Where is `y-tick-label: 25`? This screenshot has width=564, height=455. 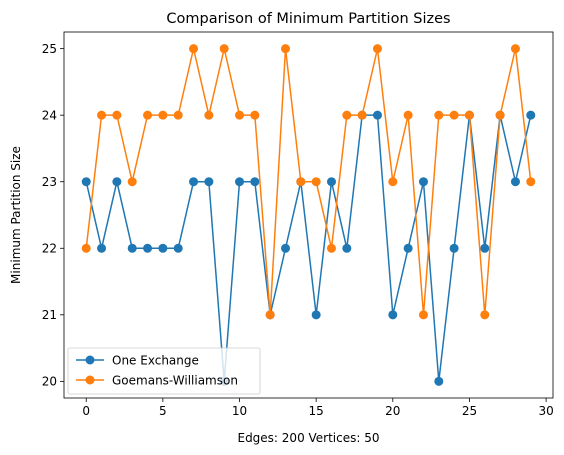
y-tick-label: 25 is located at coordinates (49, 49).